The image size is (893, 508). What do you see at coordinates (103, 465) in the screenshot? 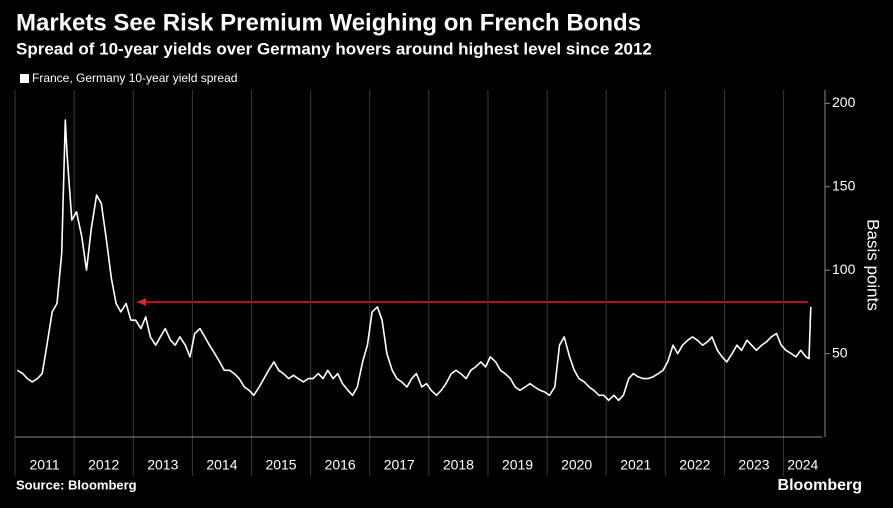
I see `x-tick-label: 2012` at bounding box center [103, 465].